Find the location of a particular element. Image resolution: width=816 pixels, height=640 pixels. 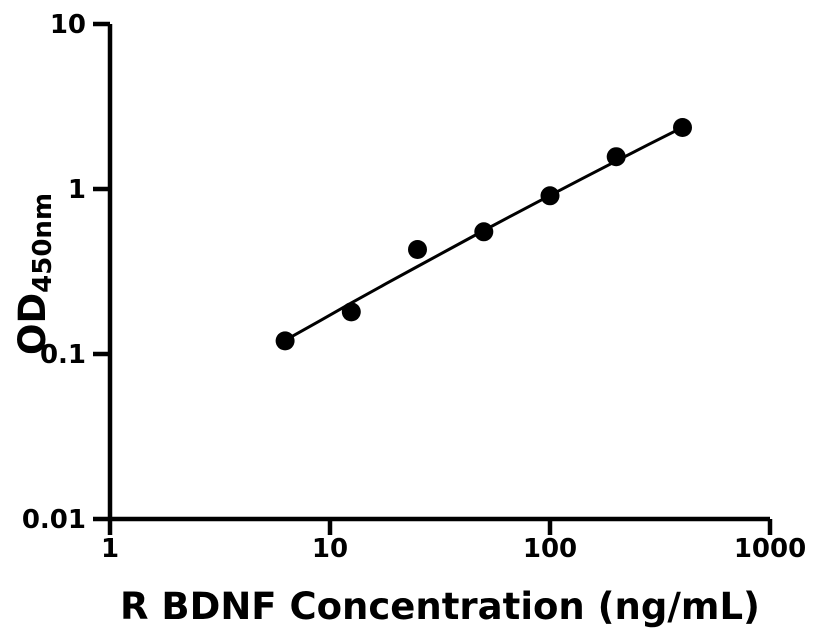

y-axis-tick-label: 0.01 is located at coordinates (54, 520).